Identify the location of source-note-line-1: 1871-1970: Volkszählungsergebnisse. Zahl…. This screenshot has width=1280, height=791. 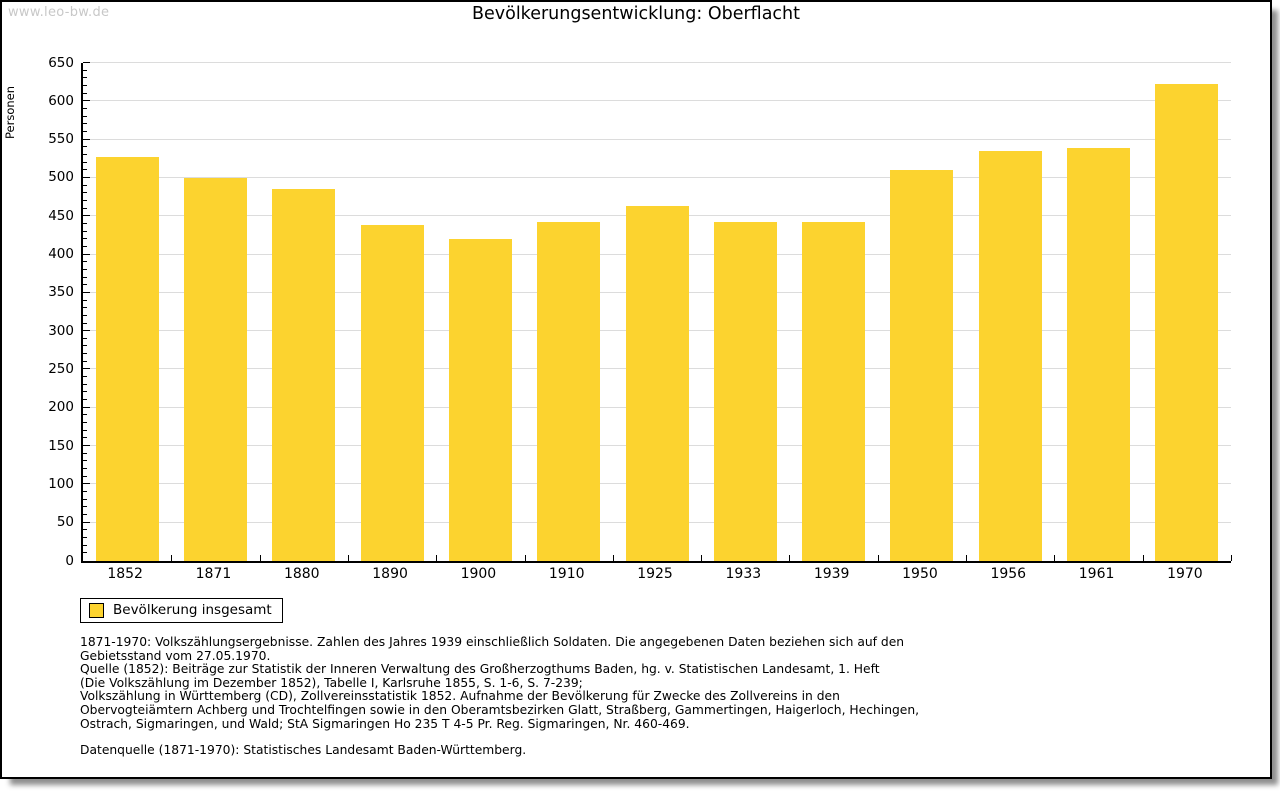
(492, 642).